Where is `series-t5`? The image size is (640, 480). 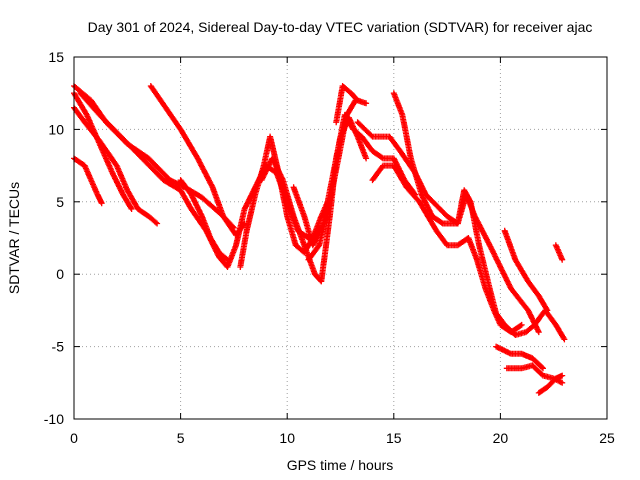 series-t5 is located at coordinates (194, 180).